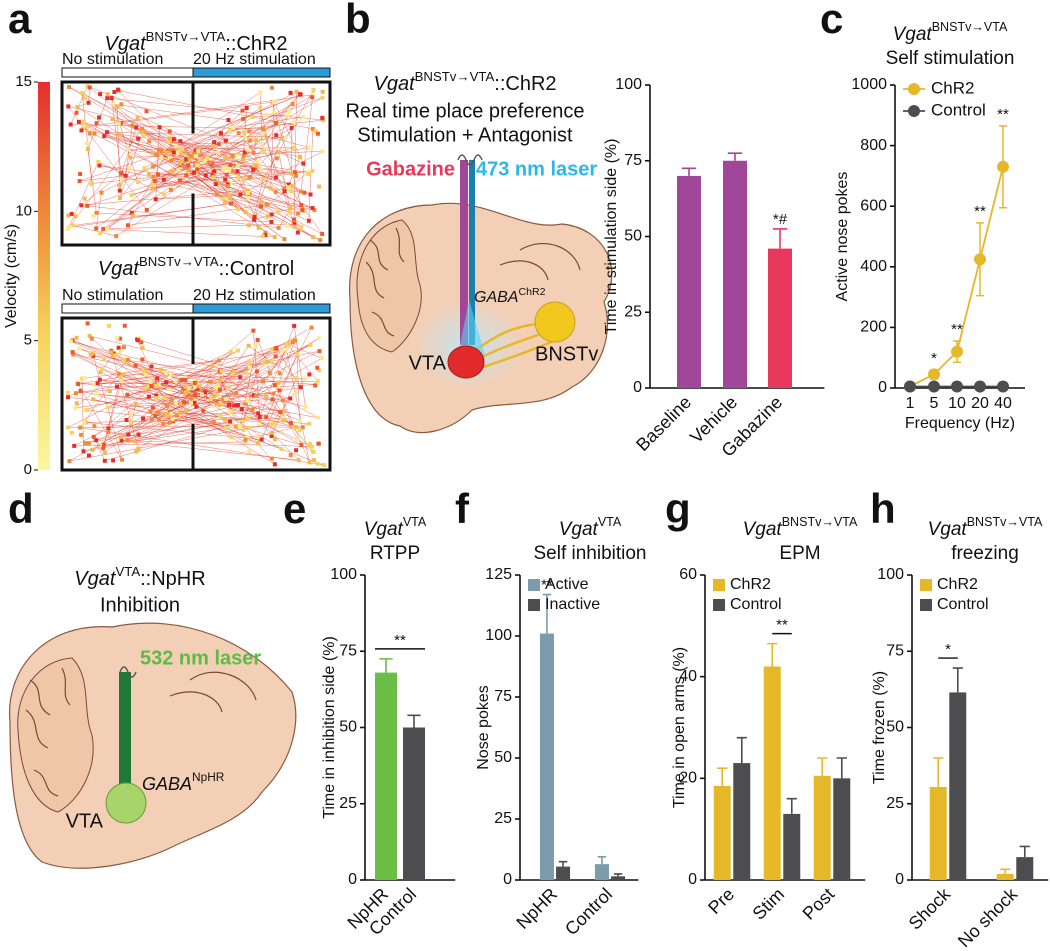 This screenshot has width=1050, height=951. Describe the element at coordinates (256, 44) in the screenshot. I see `title-suffix: ::ChR2` at that location.